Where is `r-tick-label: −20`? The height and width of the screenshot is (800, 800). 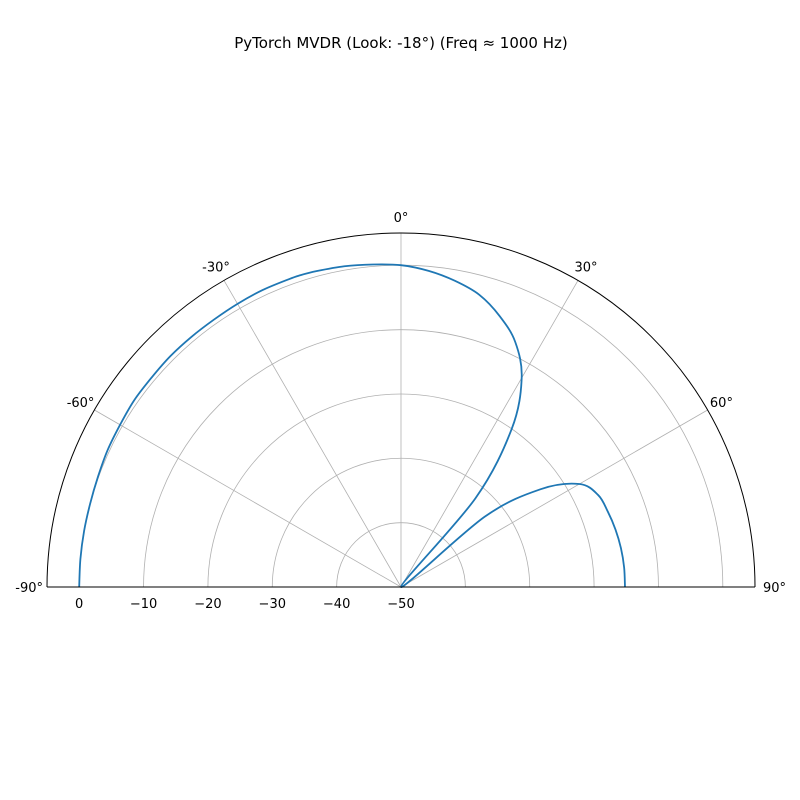
r-tick-label: −20 is located at coordinates (207, 604).